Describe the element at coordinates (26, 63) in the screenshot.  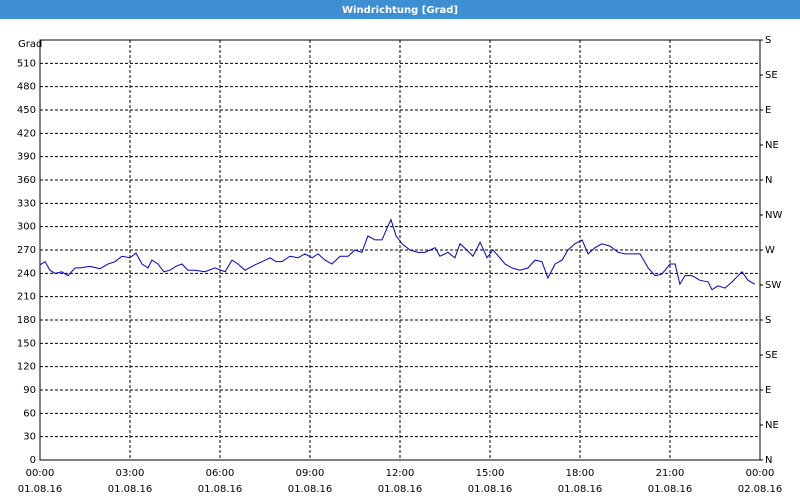
I see `y-tick-label: 510` at that location.